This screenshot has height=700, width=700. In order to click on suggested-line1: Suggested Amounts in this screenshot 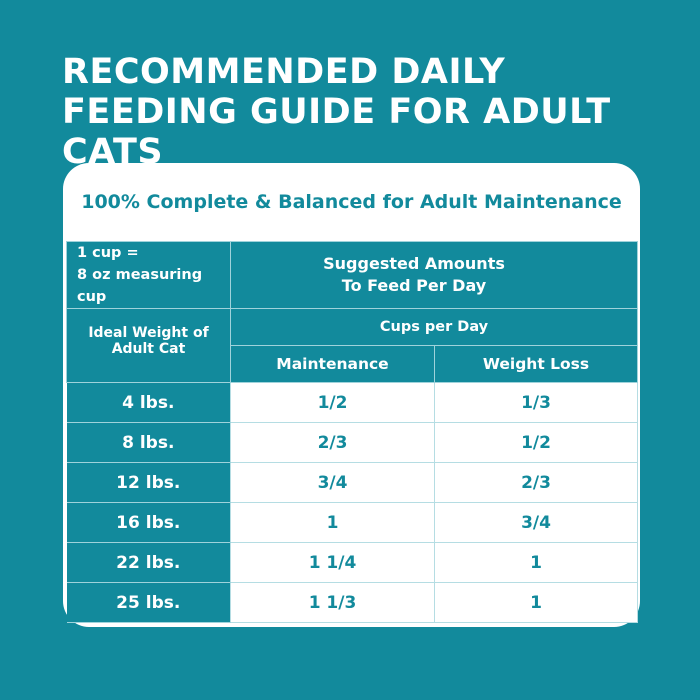, I will do `click(414, 263)`.